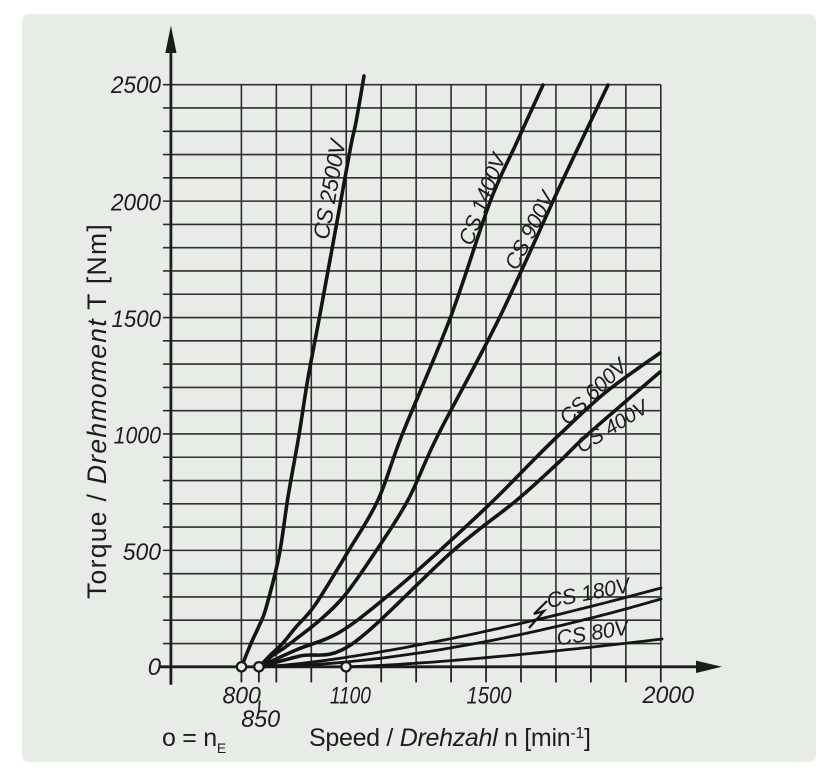  I want to click on svg-text: 2500, so click(135, 85).